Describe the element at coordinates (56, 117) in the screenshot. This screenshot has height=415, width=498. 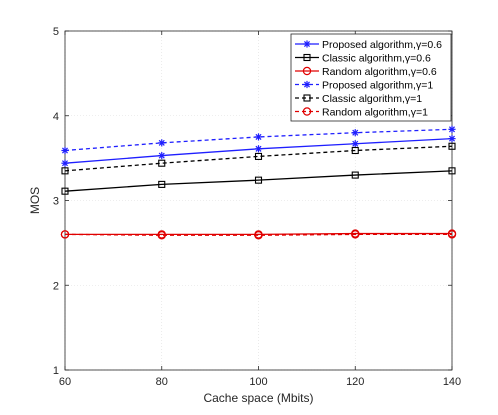
I see `y-tick-label: 4` at that location.